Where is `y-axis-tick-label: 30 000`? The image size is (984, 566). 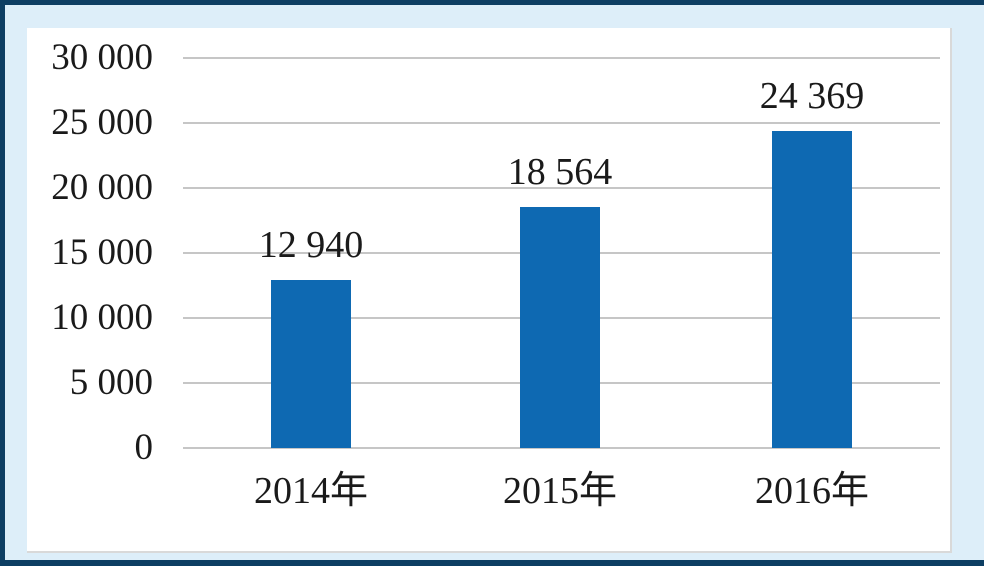 y-axis-tick-label: 30 000 is located at coordinates (102, 57).